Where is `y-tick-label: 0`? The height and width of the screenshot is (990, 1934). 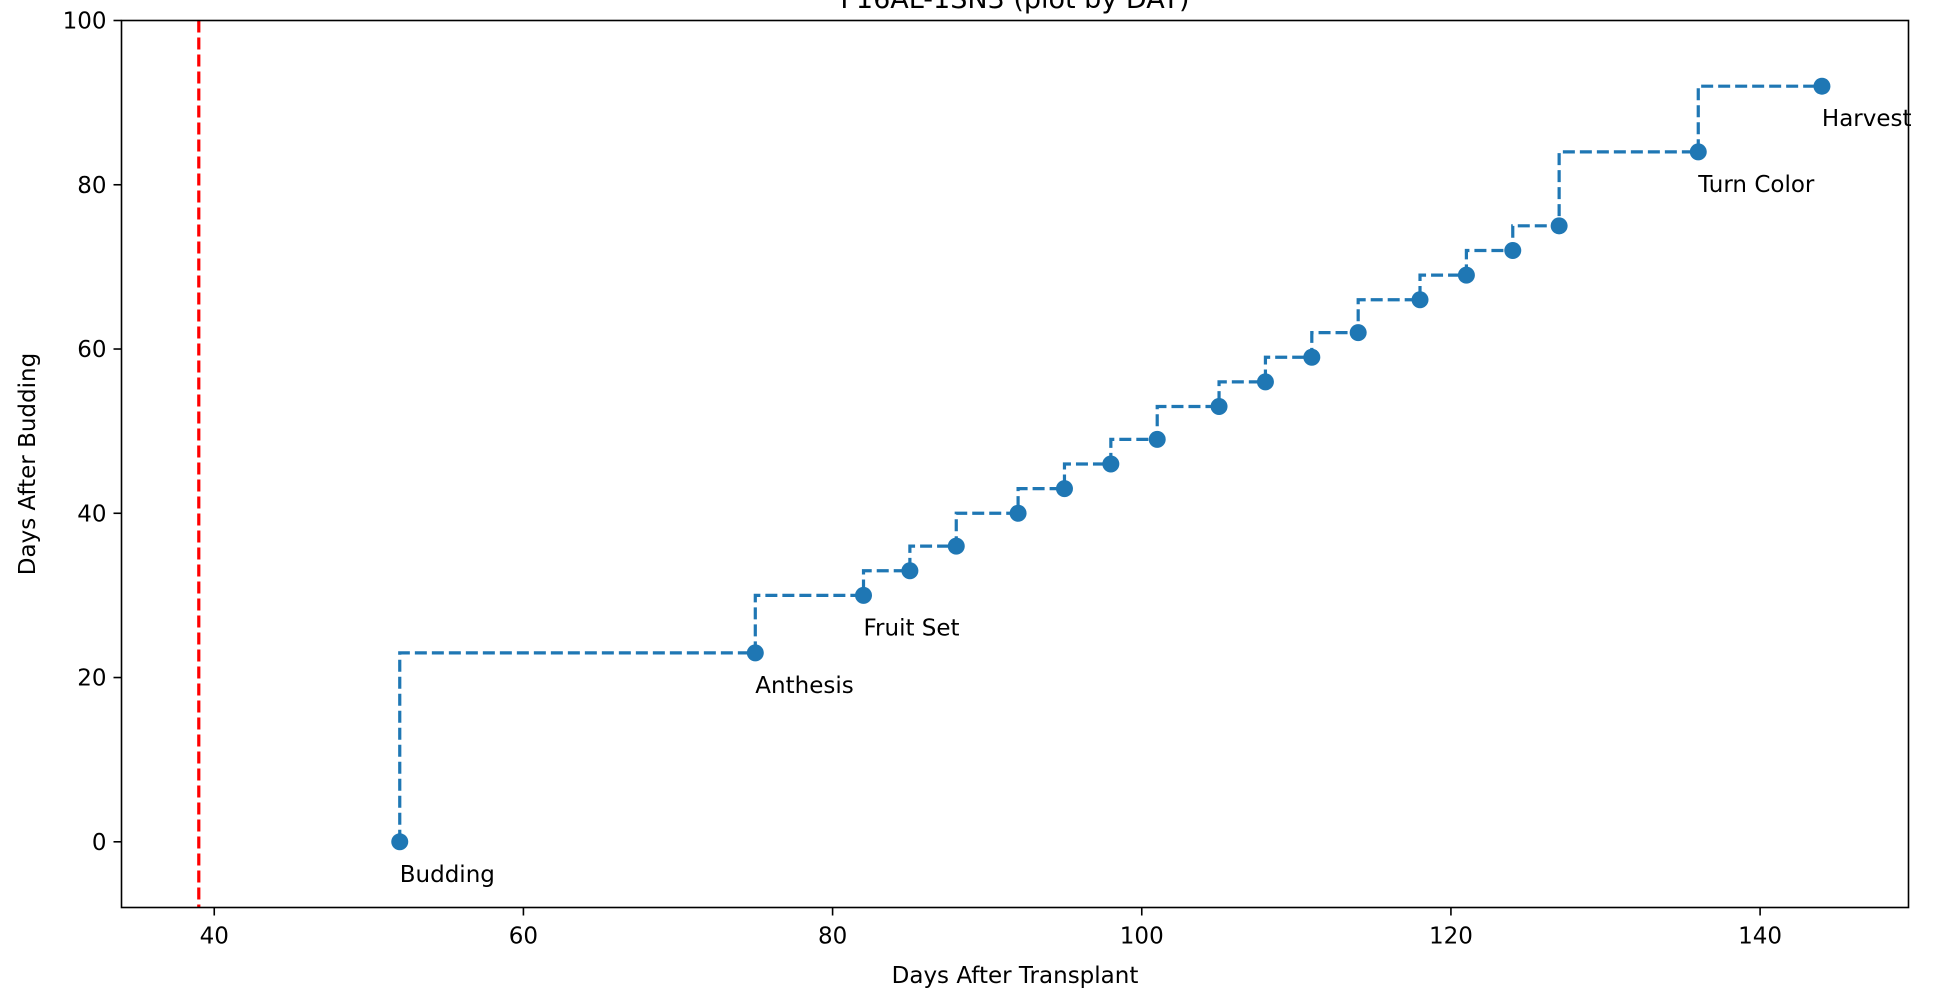
y-tick-label: 0 is located at coordinates (99, 843).